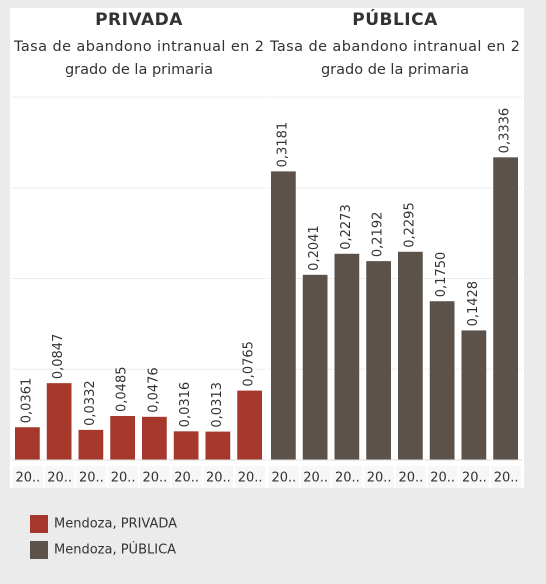 The width and height of the screenshot is (546, 584). Describe the element at coordinates (139, 20) in the screenshot. I see `panel-title: PRIVADA` at that location.